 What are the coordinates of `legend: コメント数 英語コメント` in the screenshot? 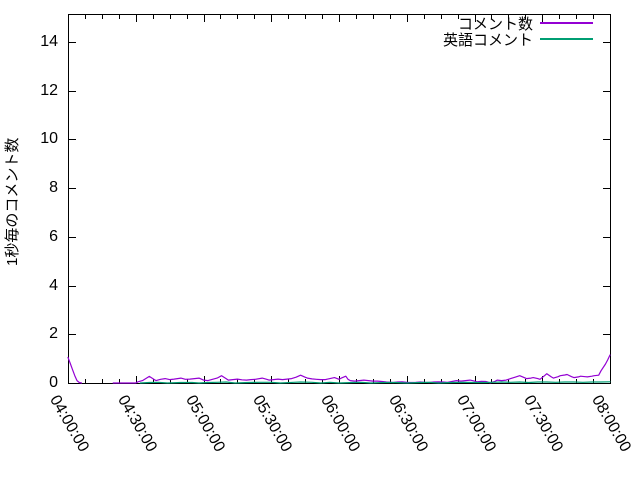 It's located at (517, 32).